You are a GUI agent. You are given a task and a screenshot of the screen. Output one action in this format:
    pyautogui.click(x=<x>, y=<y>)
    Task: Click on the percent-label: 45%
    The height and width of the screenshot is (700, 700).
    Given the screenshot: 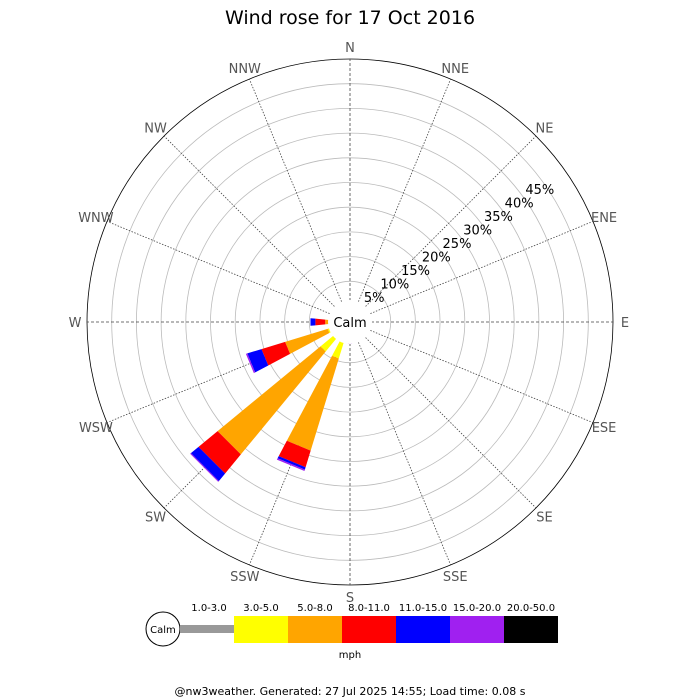 What is the action you would take?
    pyautogui.click(x=539, y=190)
    